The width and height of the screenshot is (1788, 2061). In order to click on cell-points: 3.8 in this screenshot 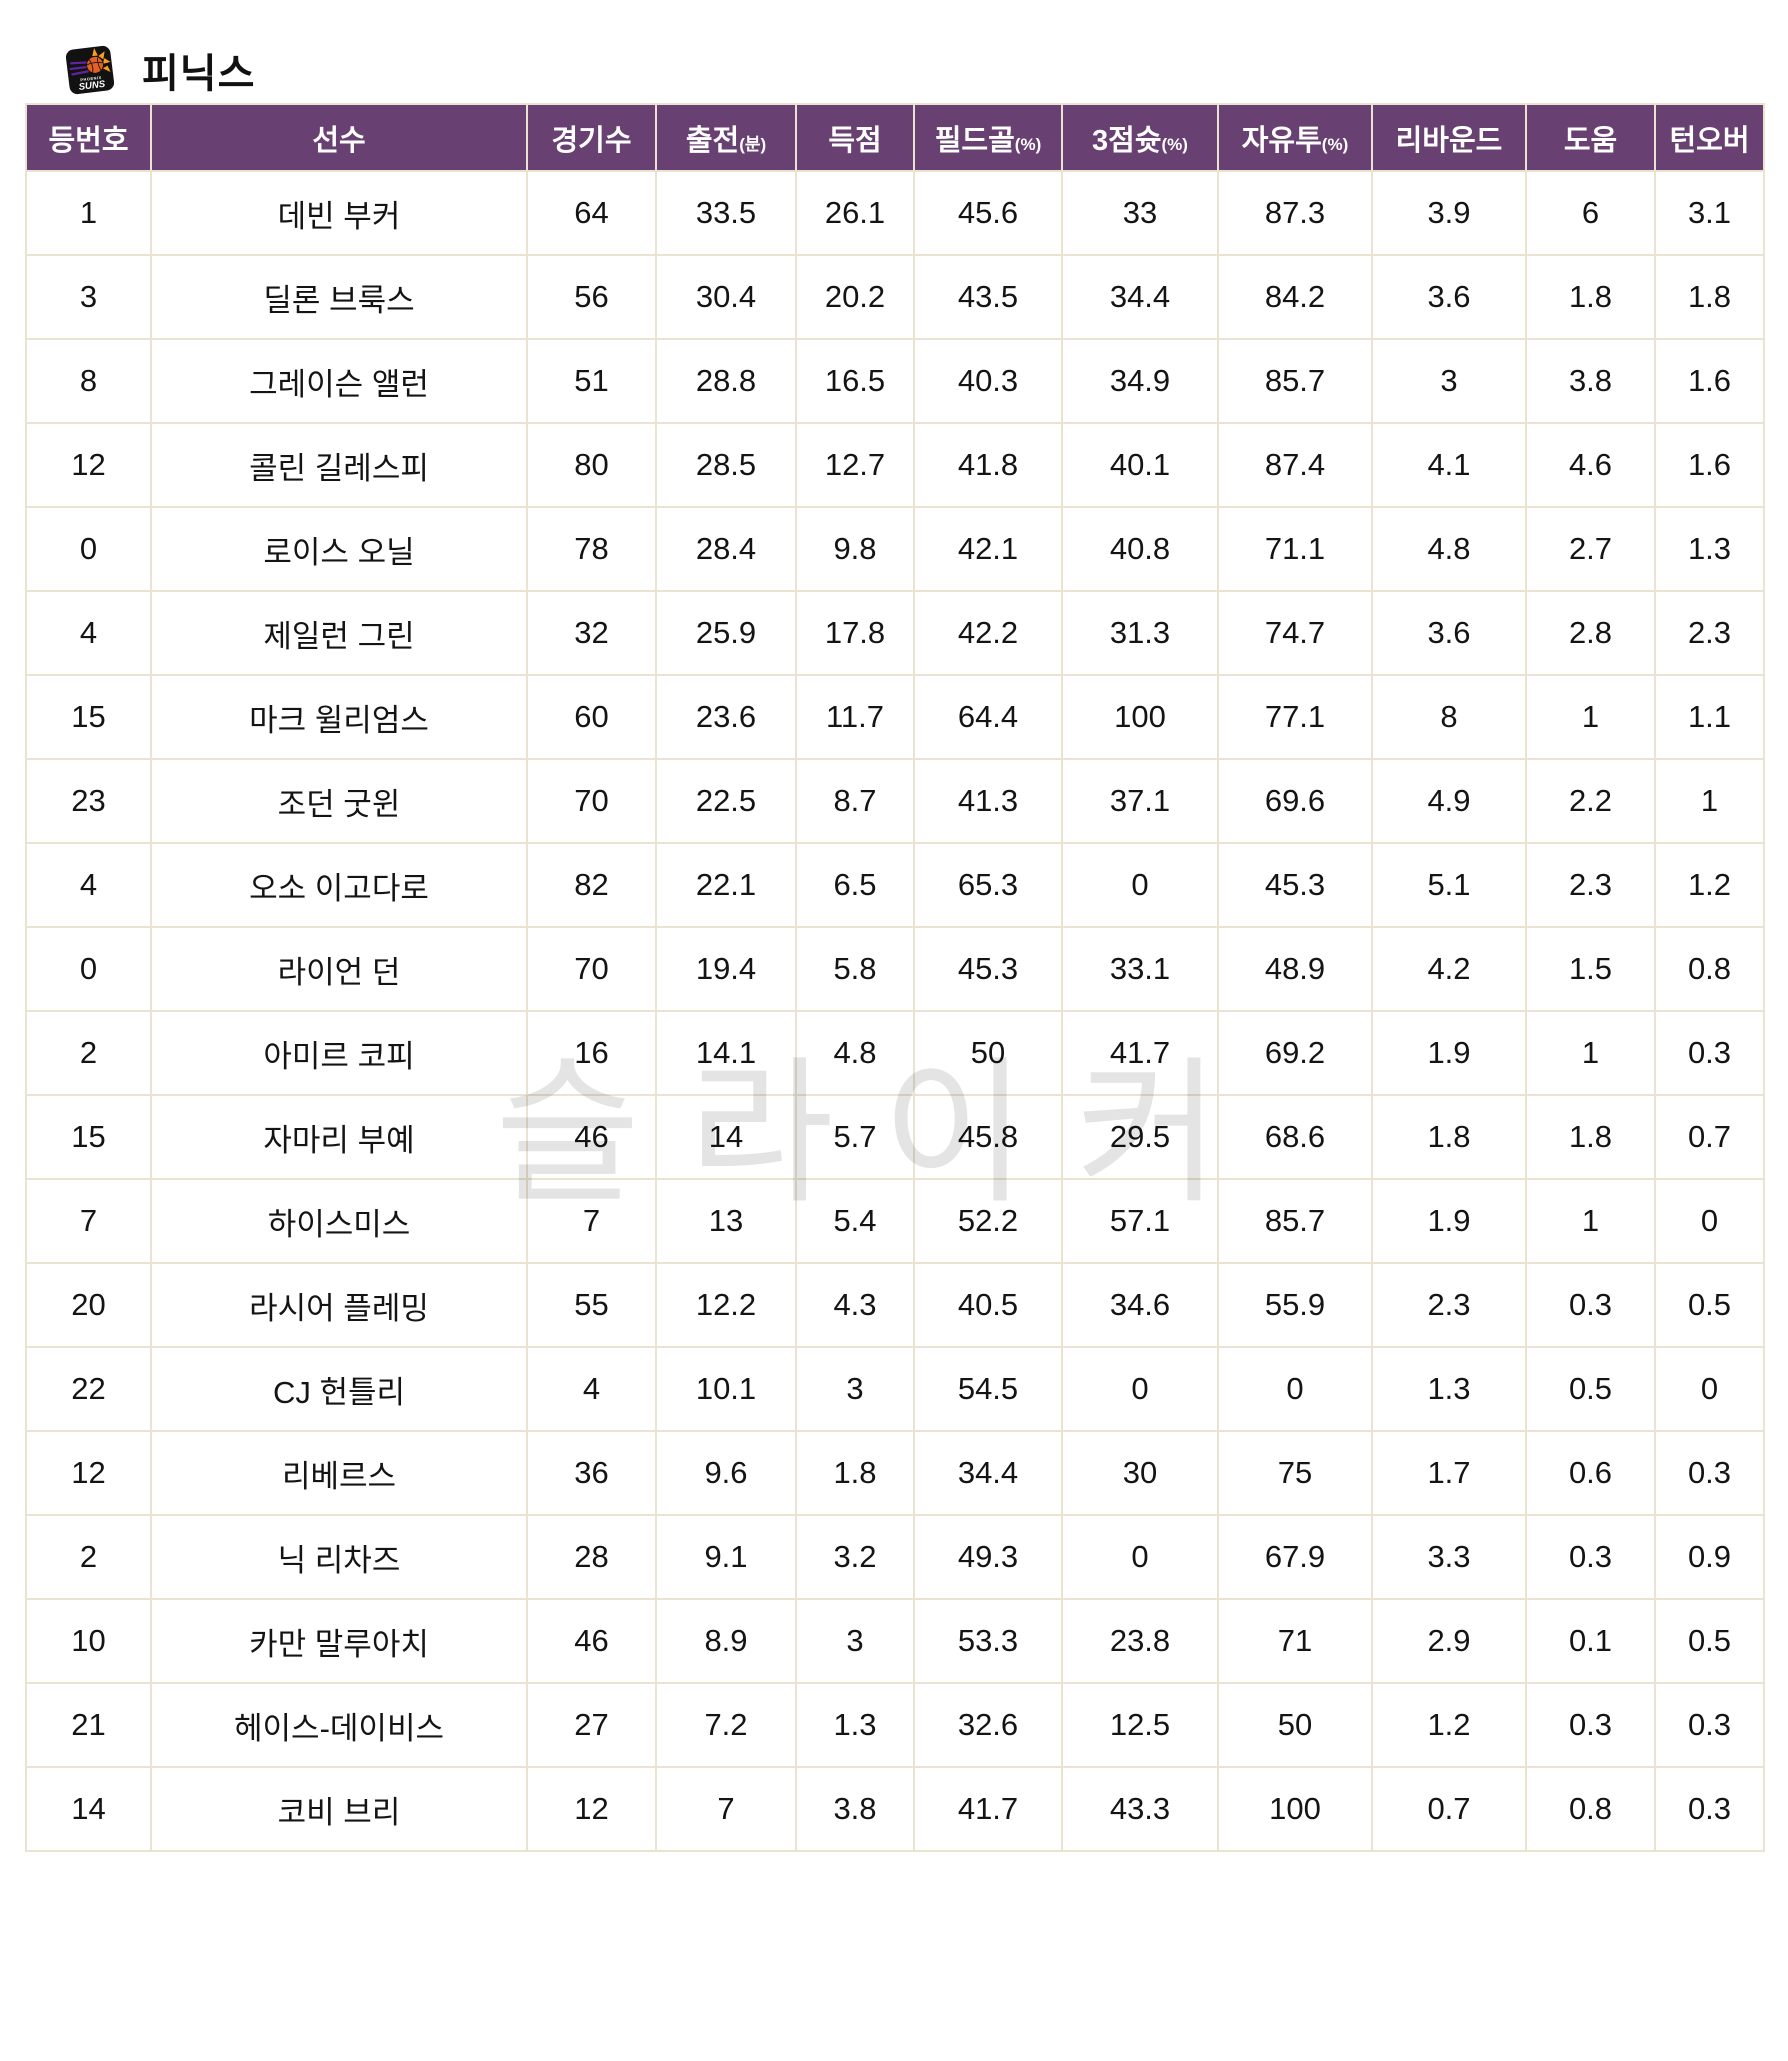, I will do `click(855, 1809)`.